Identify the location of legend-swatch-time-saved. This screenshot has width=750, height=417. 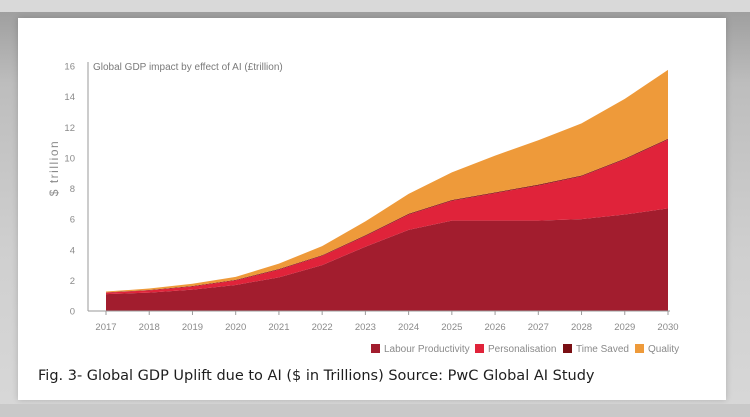
(567, 348).